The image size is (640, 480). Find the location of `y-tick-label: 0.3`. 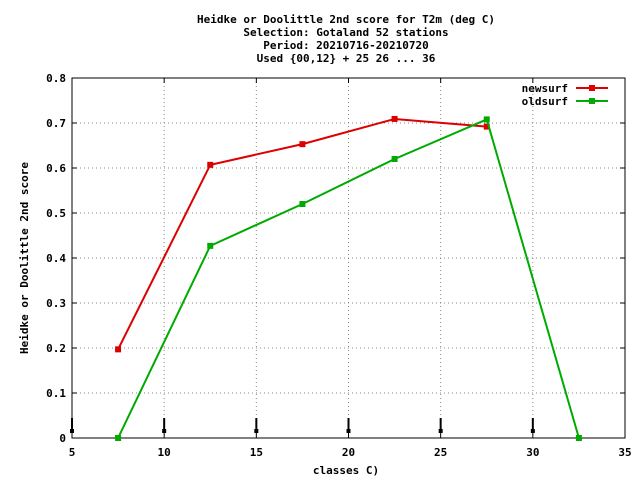

y-tick-label: 0.3 is located at coordinates (56, 303).